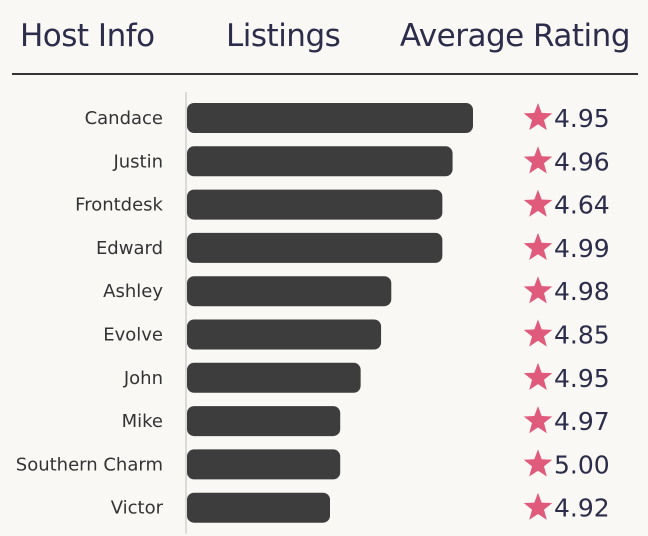 The width and height of the screenshot is (648, 536). What do you see at coordinates (87, 36) in the screenshot?
I see `host-info-header: Host Info` at bounding box center [87, 36].